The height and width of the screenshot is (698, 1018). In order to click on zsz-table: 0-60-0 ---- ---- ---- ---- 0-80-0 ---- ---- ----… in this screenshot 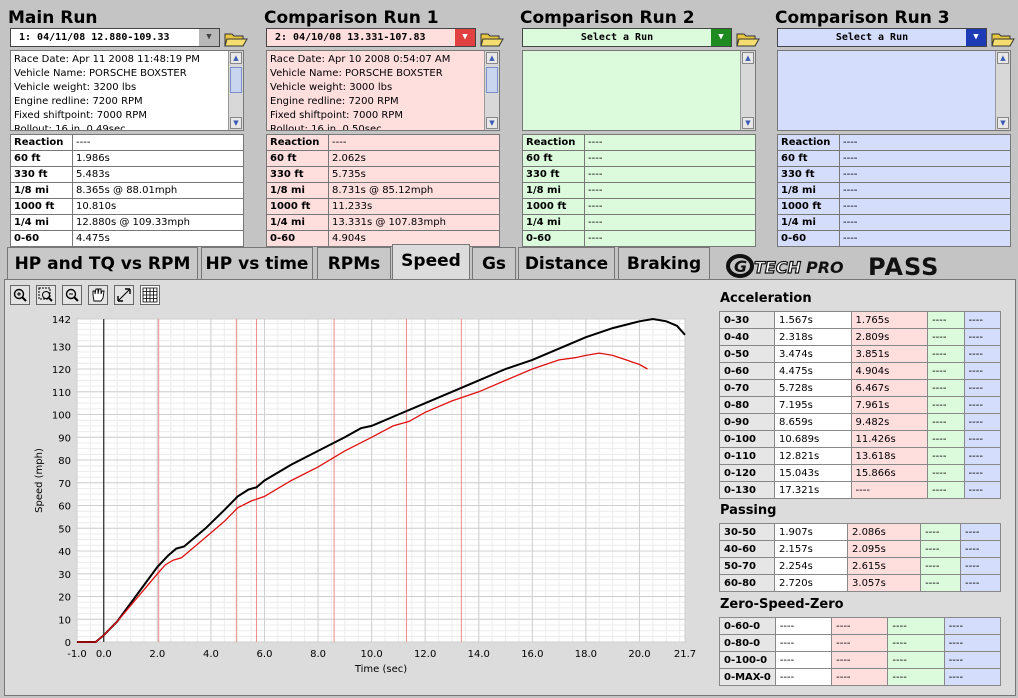, I will do `click(860, 651)`.